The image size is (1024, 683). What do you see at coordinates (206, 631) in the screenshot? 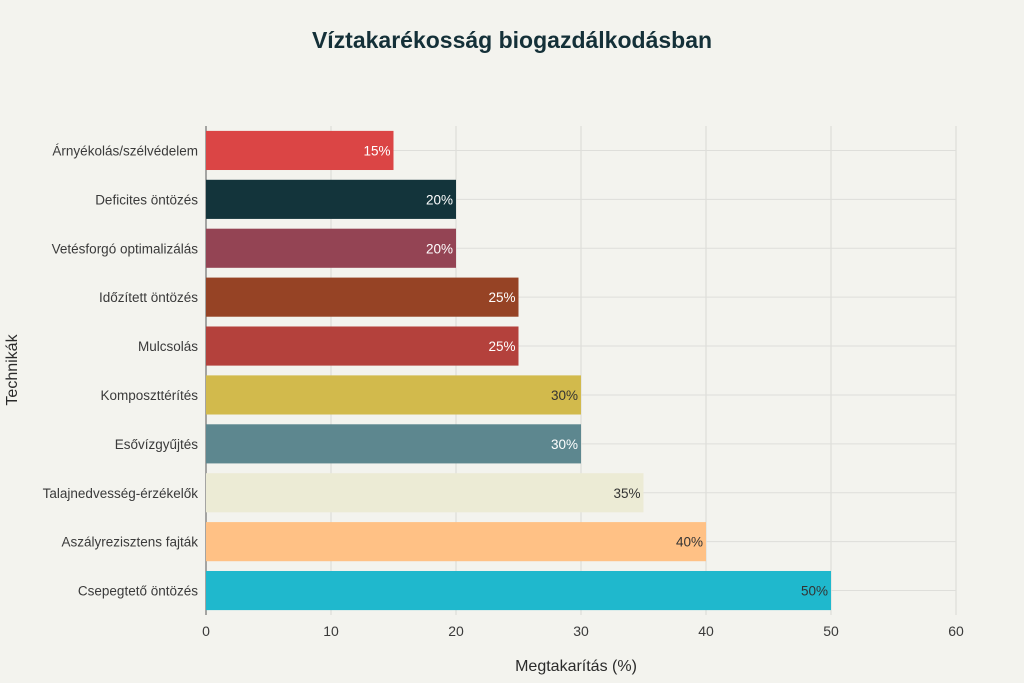
I see `x-tick-label: 0` at bounding box center [206, 631].